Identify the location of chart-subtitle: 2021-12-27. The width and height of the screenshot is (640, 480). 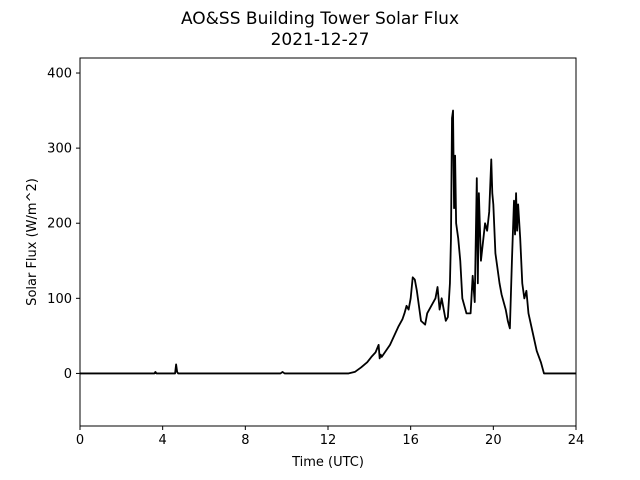
(320, 40).